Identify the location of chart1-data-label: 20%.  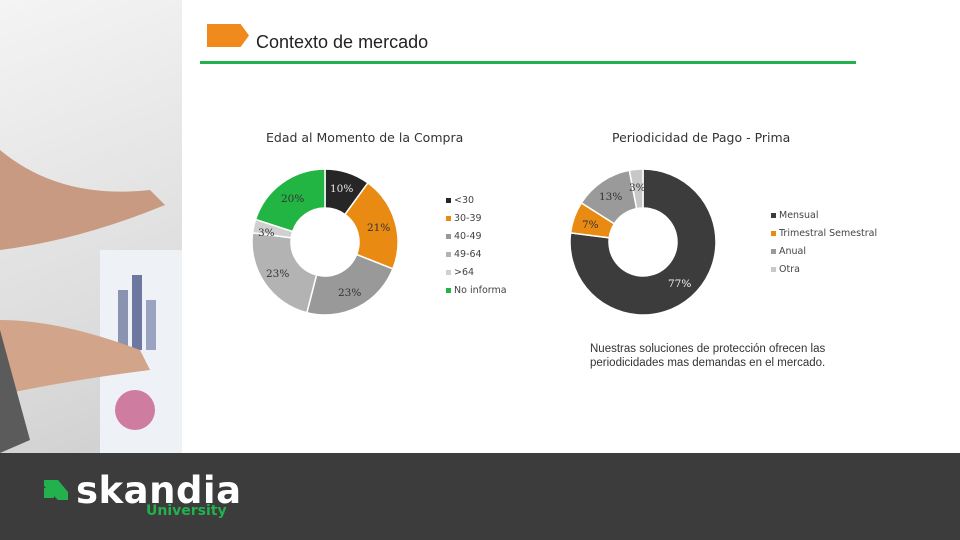
(293, 199).